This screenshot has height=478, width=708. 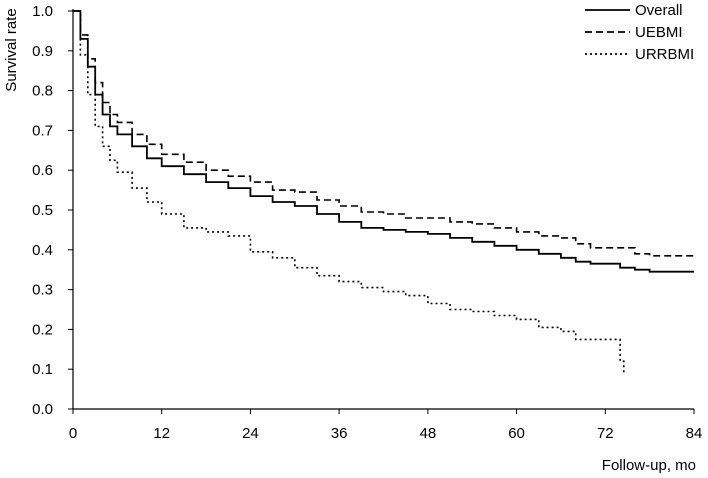 I want to click on legend: Overall UEBMI URRBMI, so click(x=639, y=32).